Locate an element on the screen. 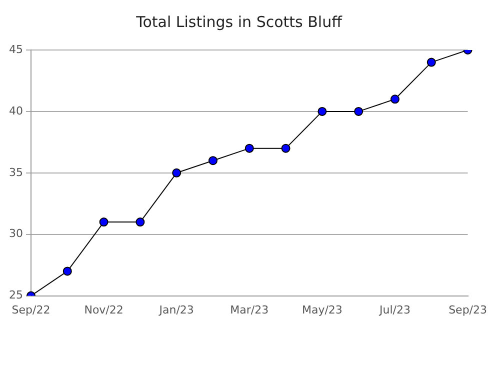 Image resolution: width=490 pixels, height=380 pixels. x-tick-label: Nov/22 is located at coordinates (104, 309).